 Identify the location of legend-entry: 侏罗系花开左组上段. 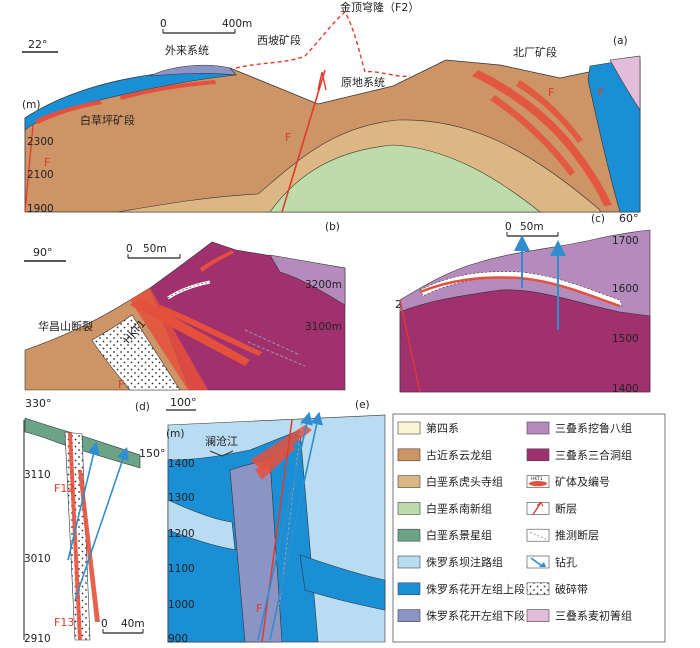
(461, 589).